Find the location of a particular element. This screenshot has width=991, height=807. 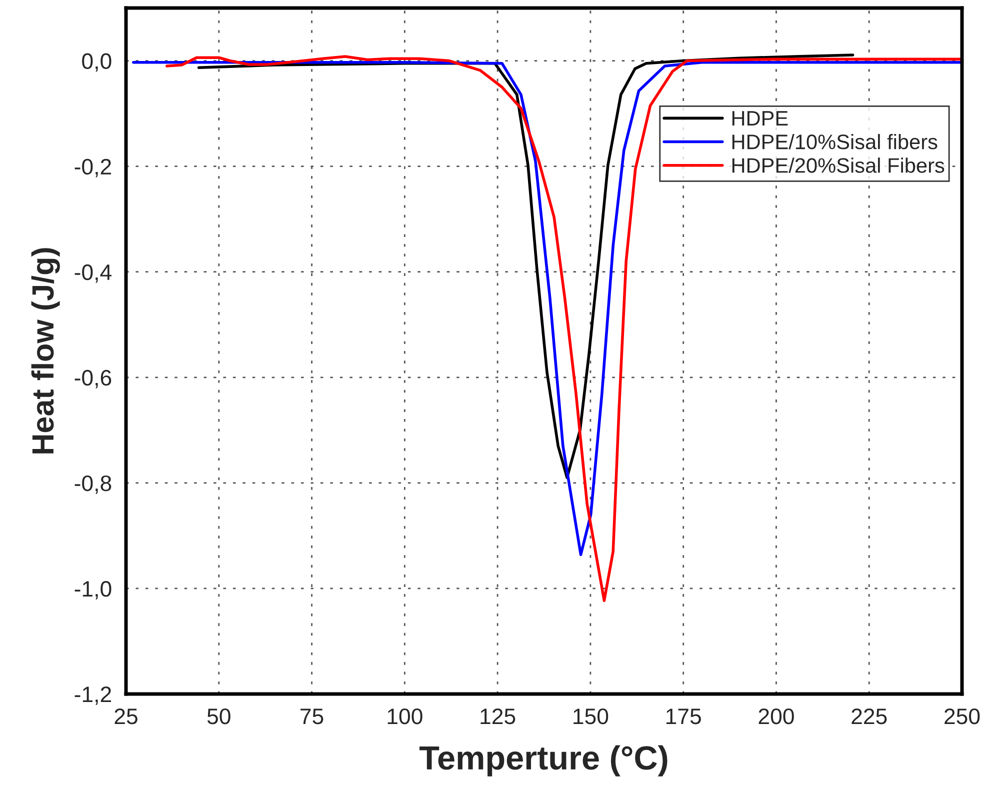

y-tick-label: -0,8 is located at coordinates (93, 484).